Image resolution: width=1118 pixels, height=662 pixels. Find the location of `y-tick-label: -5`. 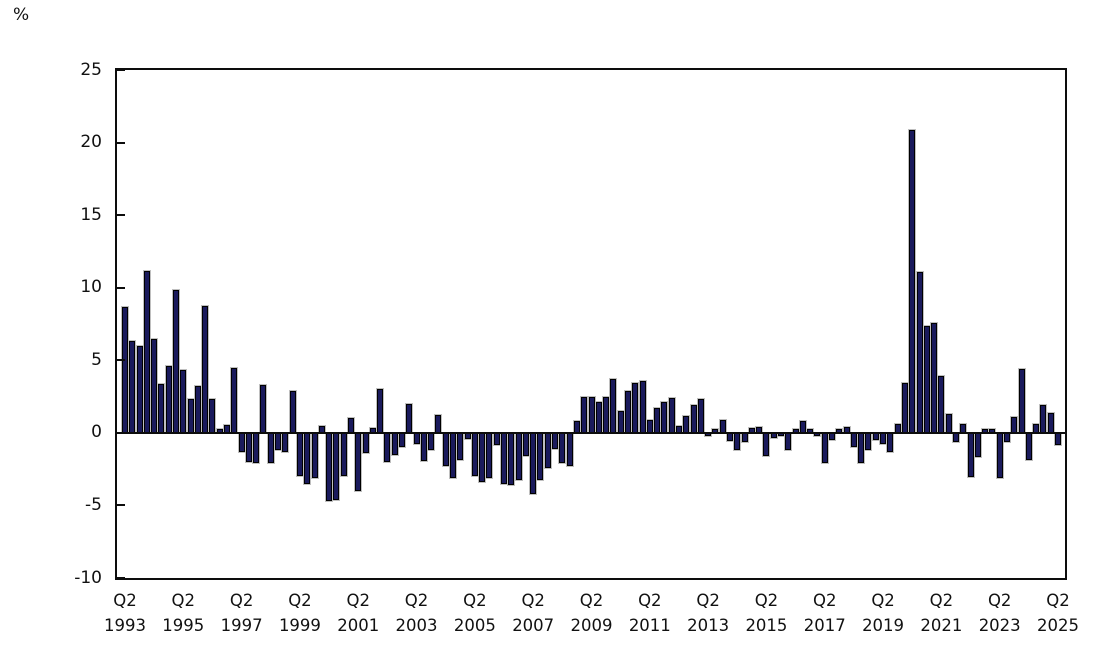

y-tick-label: -5 is located at coordinates (93, 504).